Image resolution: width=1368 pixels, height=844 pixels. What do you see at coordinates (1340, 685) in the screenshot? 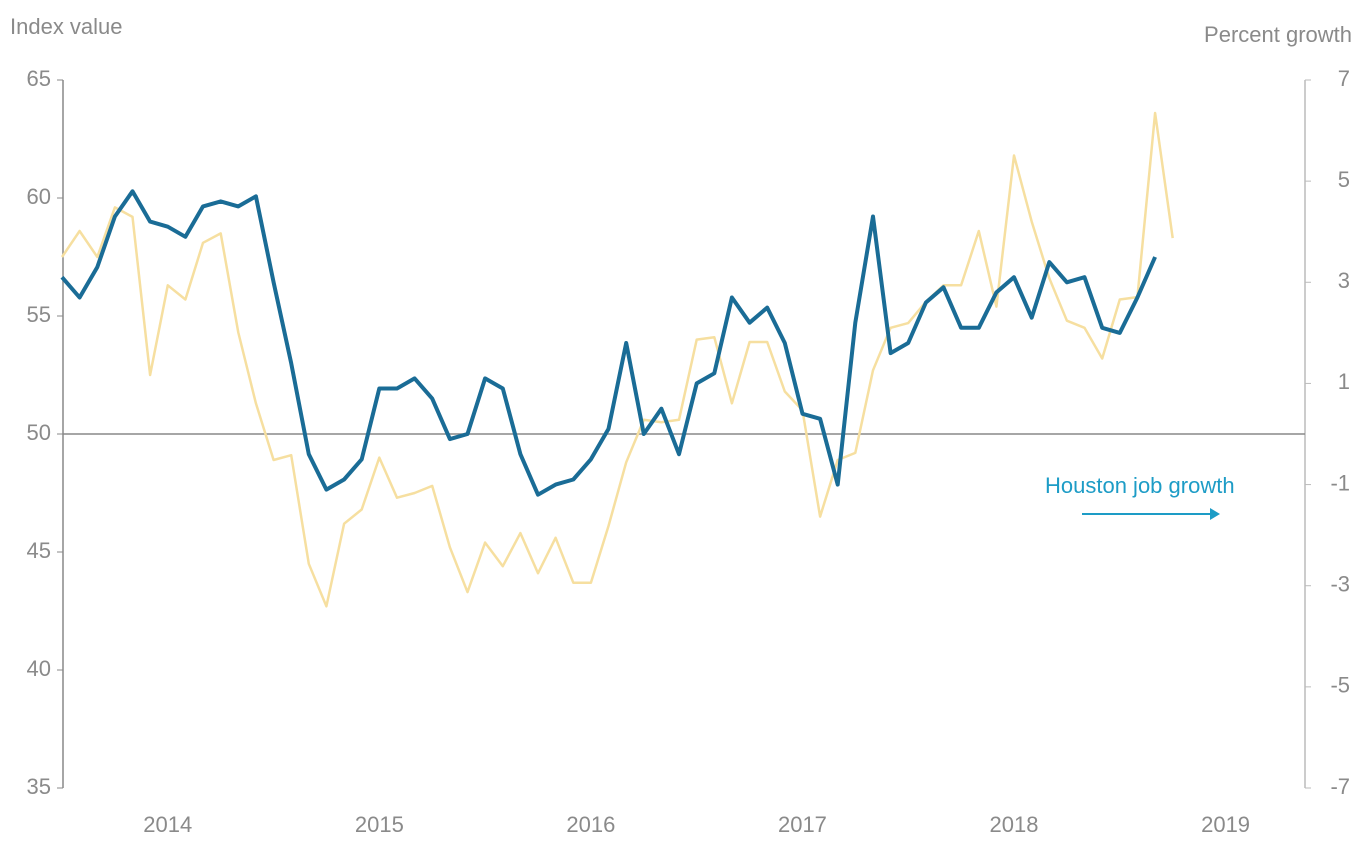
I see `y2-tick-label: -5` at bounding box center [1340, 685].